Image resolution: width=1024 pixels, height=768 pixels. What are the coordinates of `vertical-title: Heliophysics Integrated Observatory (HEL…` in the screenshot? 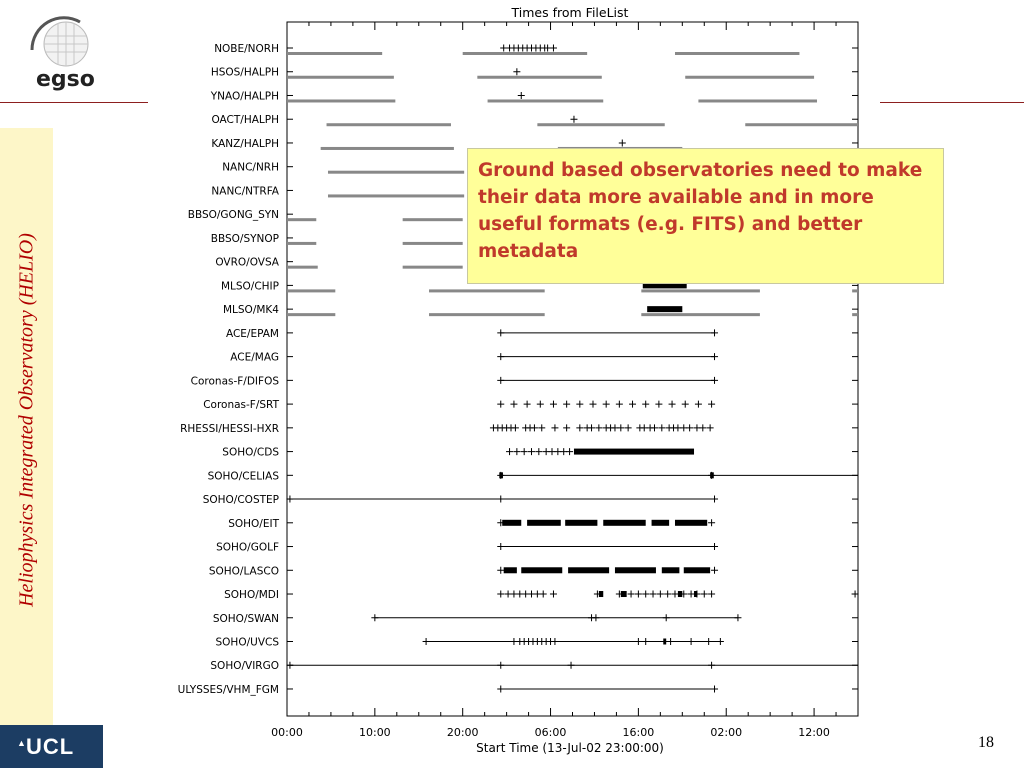 It's located at (26, 420).